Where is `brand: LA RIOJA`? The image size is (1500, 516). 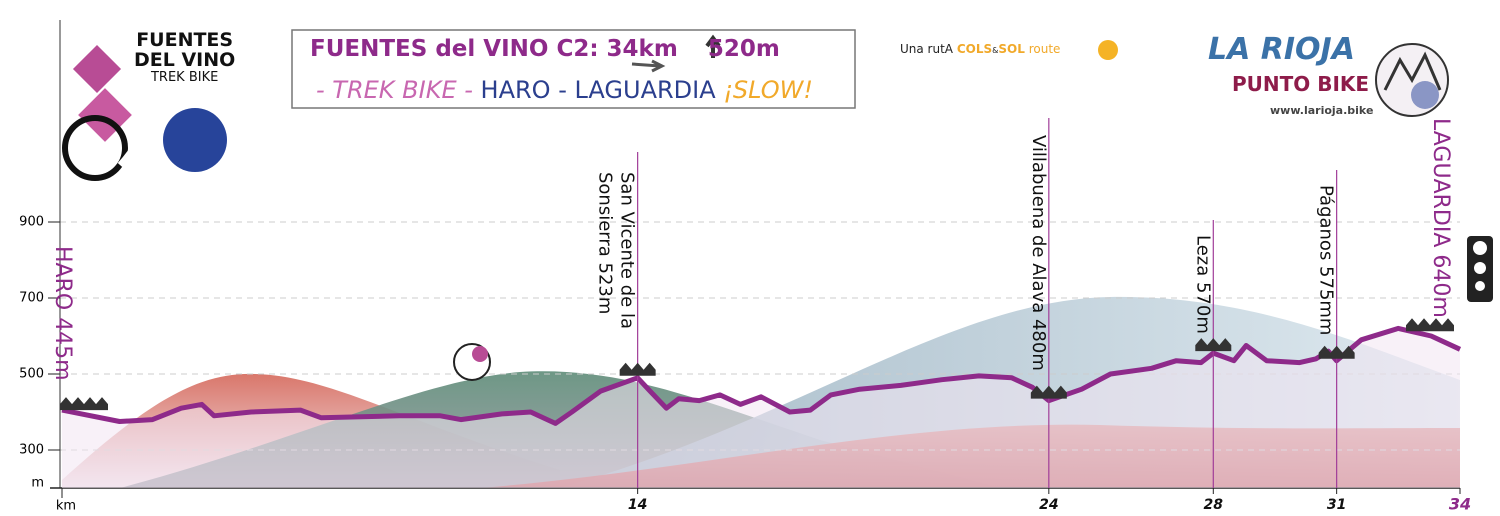
brand: LA RIOJA is located at coordinates (1281, 49).